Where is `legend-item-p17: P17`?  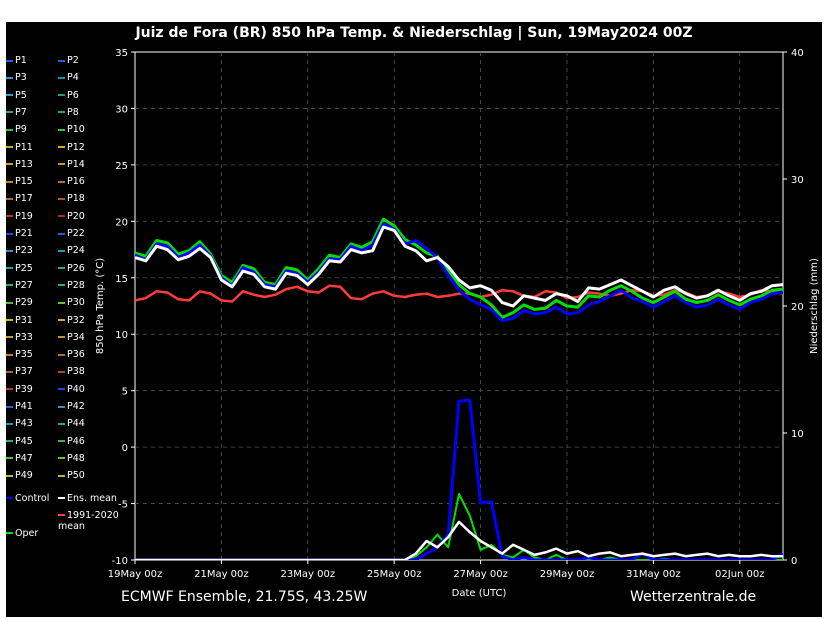 legend-item-p17: P17 is located at coordinates (19, 198).